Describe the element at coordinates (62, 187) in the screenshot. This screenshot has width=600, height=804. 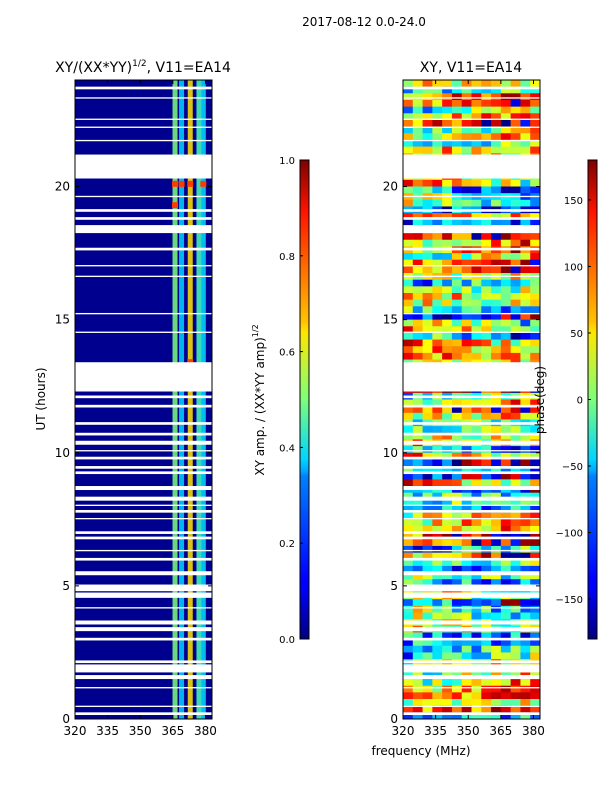
I see `y-tick-label: 20` at that location.